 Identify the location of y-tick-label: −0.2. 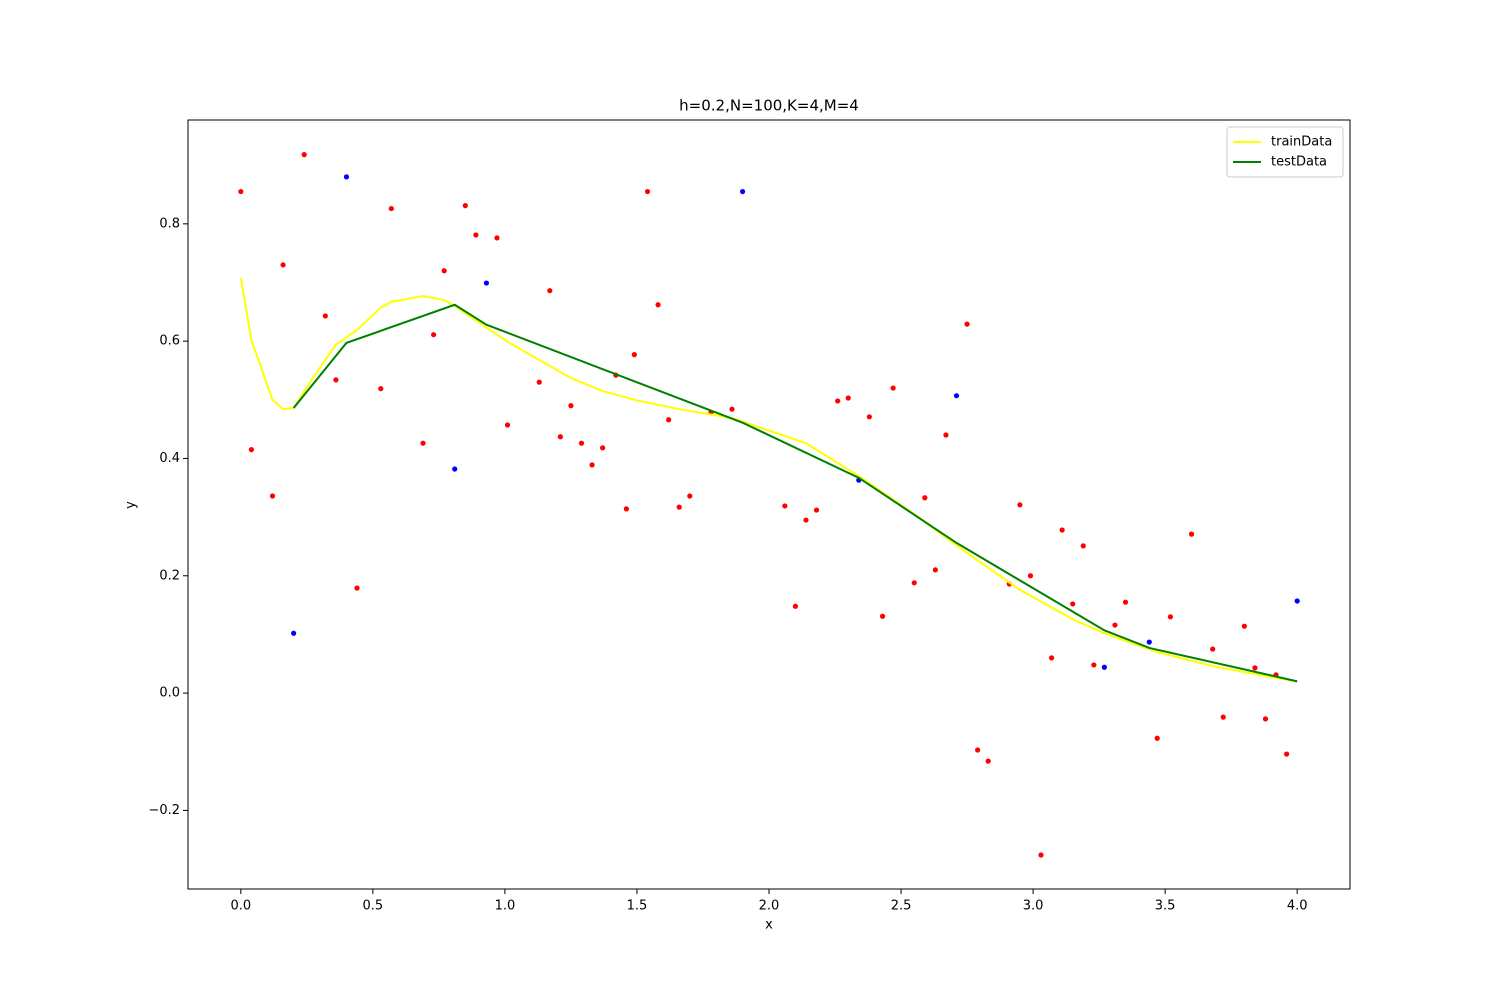
(164, 810).